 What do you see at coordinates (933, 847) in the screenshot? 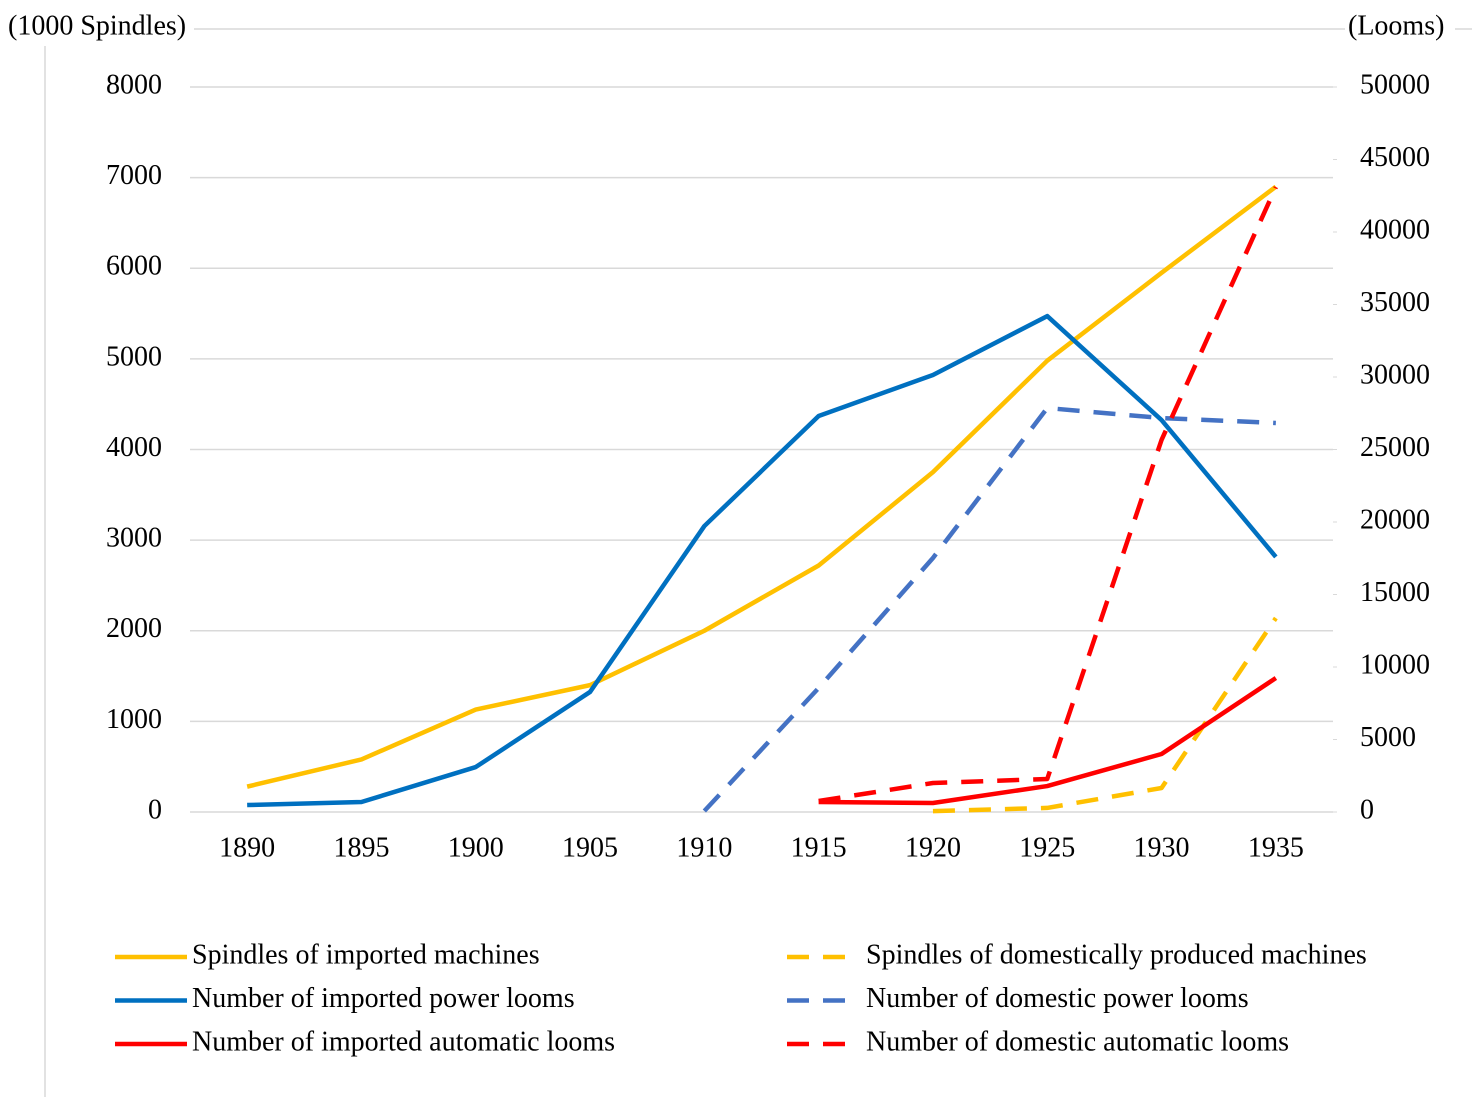
I see `x-tick-label: 1920` at bounding box center [933, 847].